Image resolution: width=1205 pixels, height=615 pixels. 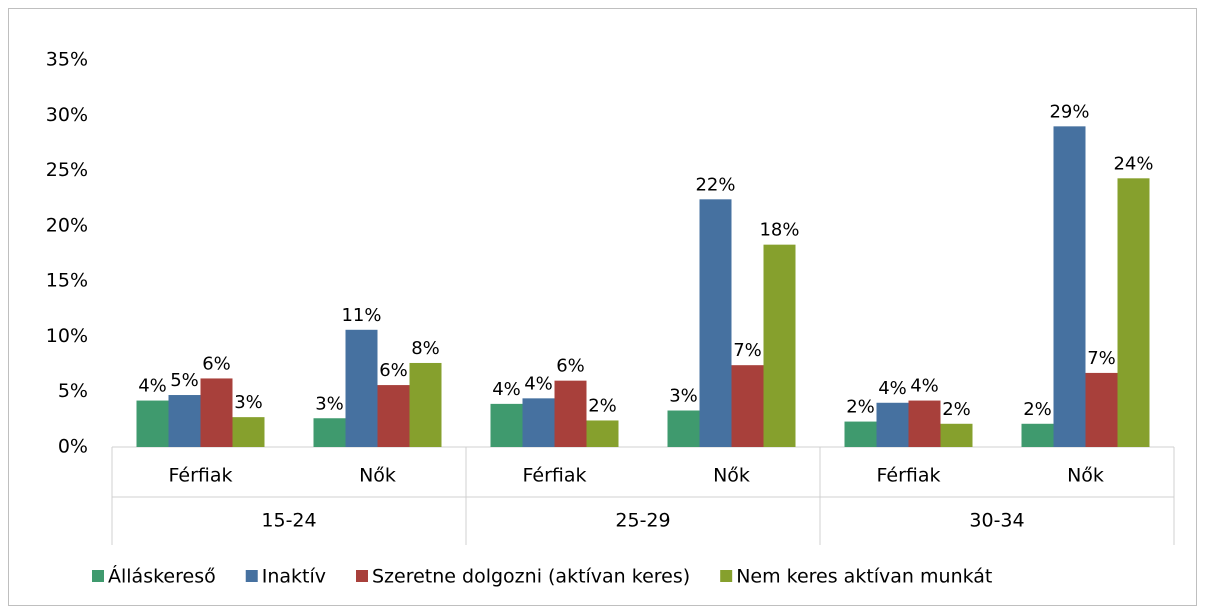 What do you see at coordinates (531, 577) in the screenshot?
I see `legend-label: Szeretne dolgozni (aktívan keres)` at bounding box center [531, 577].